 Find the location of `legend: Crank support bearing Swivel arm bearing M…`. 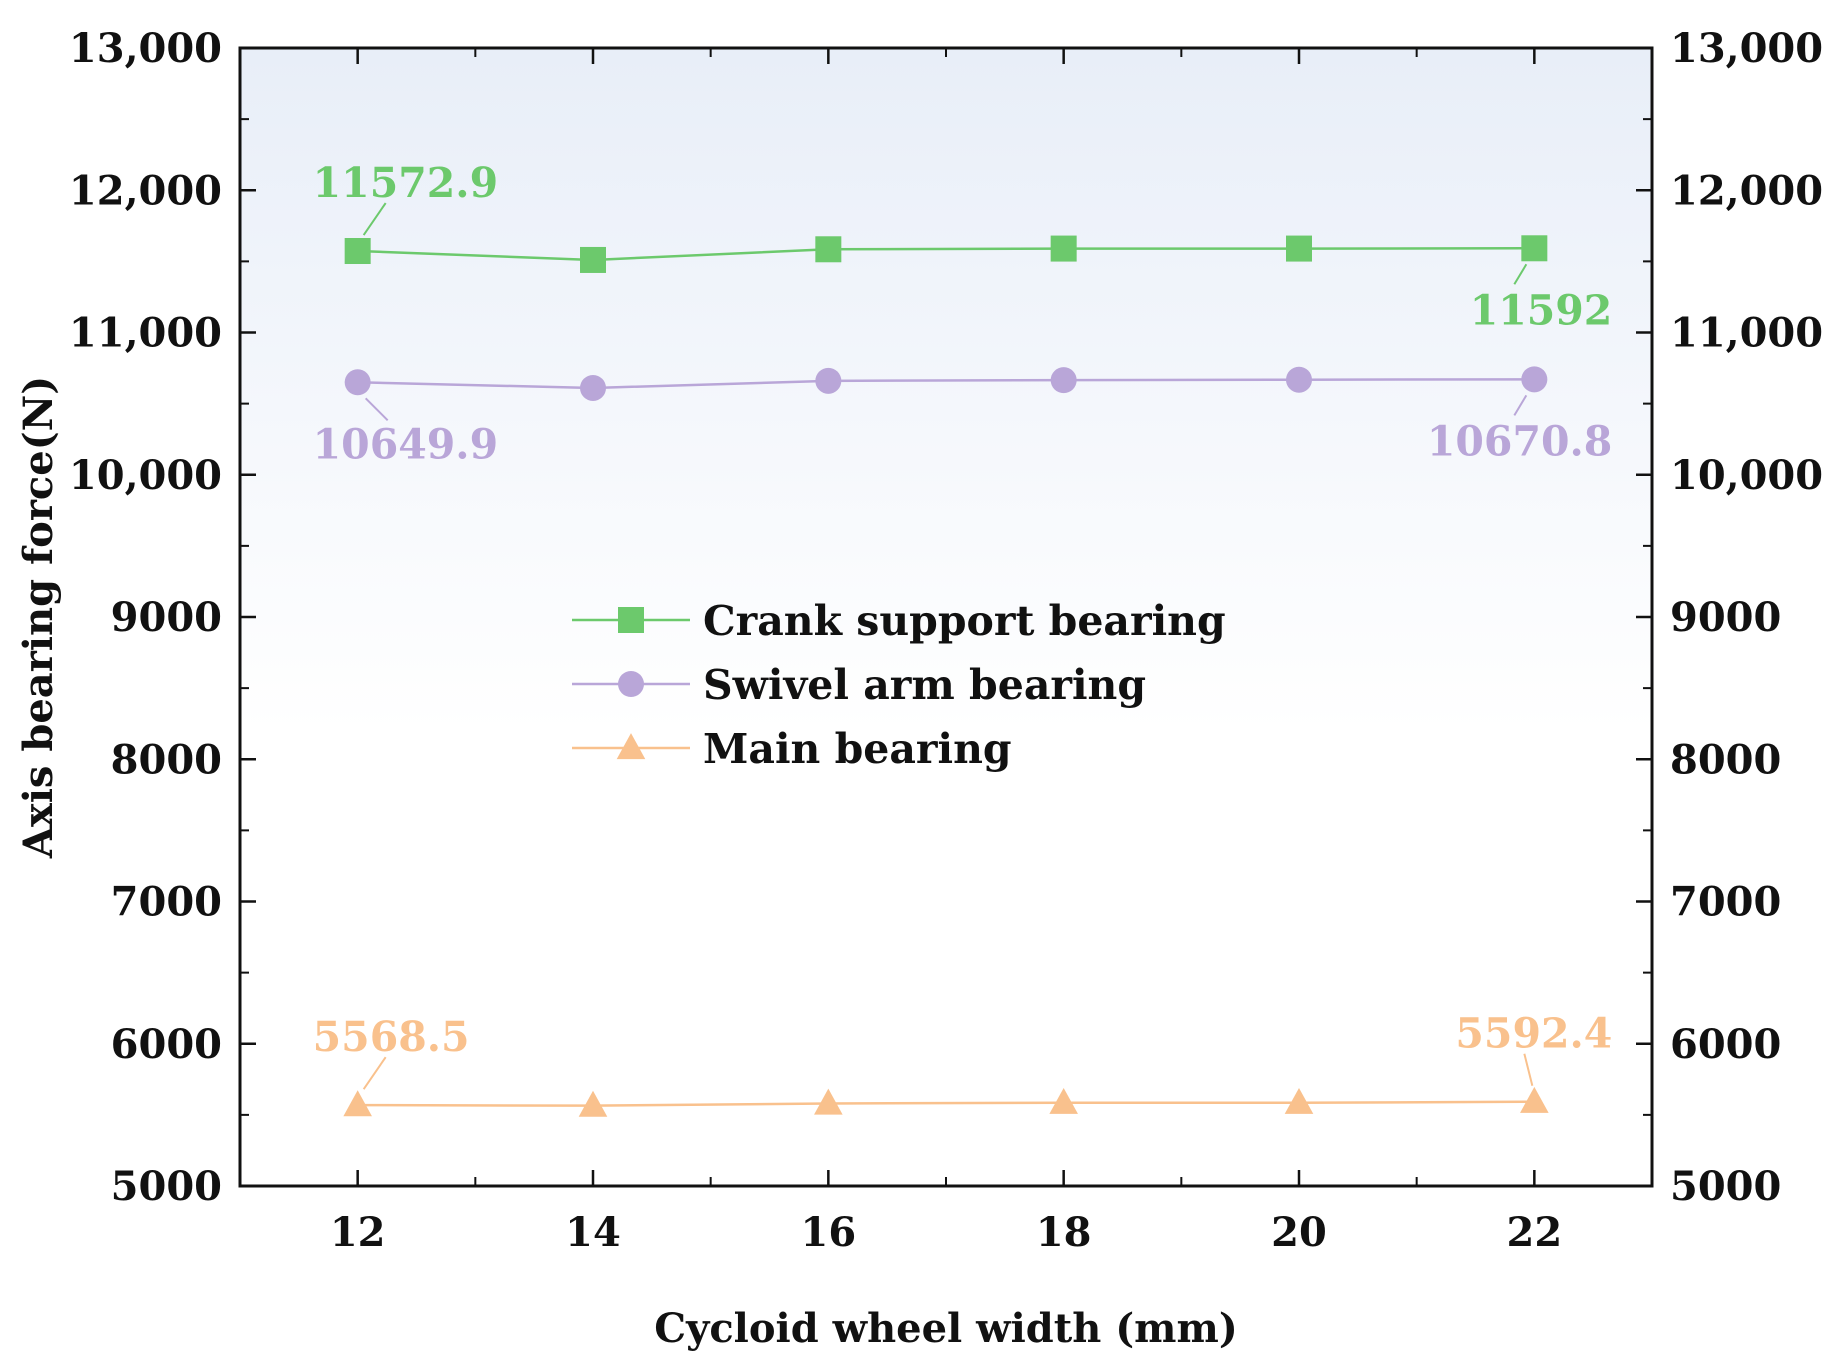

legend: Crank support bearing Swivel arm bearing M… is located at coordinates (899, 685).